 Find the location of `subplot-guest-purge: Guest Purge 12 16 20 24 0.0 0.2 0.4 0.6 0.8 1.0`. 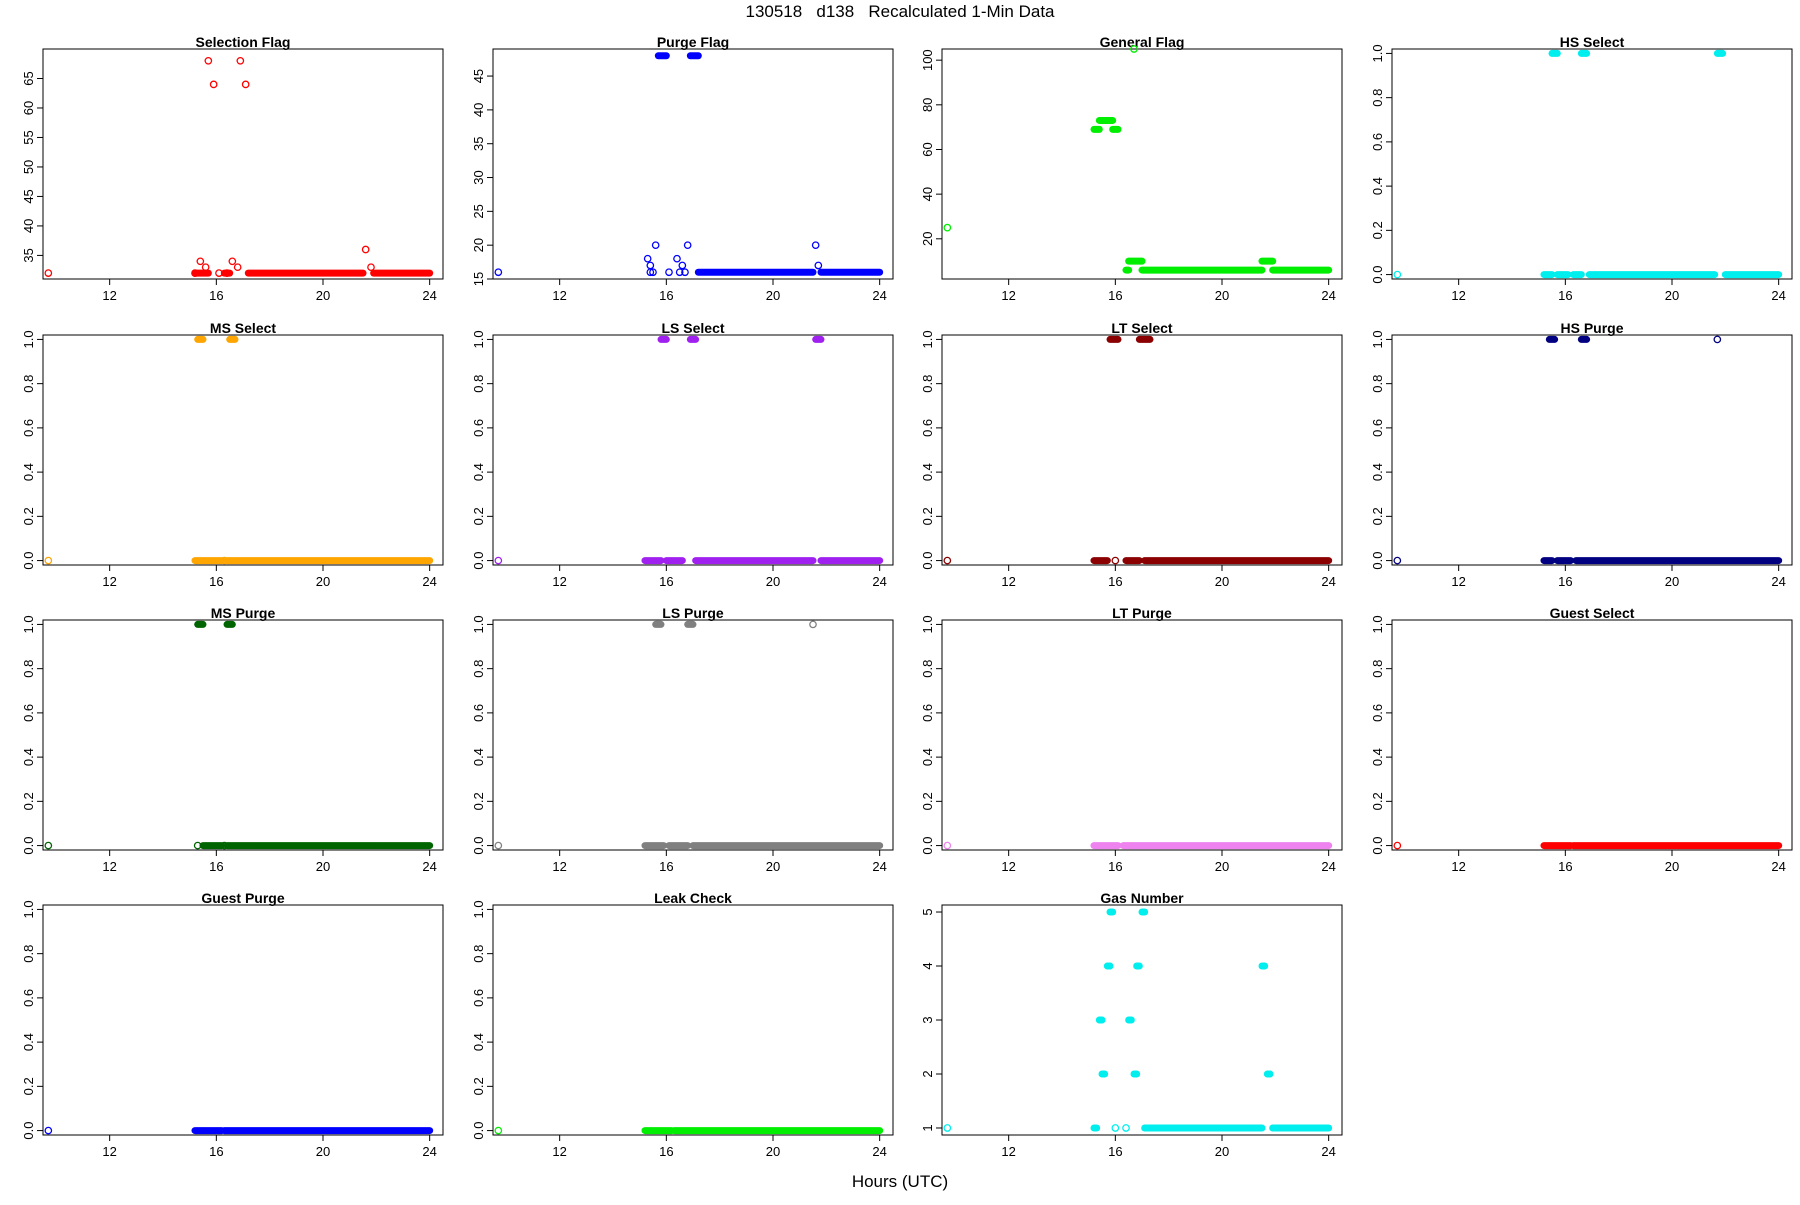

subplot-guest-purge: Guest Purge 12 16 20 24 0.0 0.2 0.4 0.6 0.8 1.0 is located at coordinates (232, 1024).